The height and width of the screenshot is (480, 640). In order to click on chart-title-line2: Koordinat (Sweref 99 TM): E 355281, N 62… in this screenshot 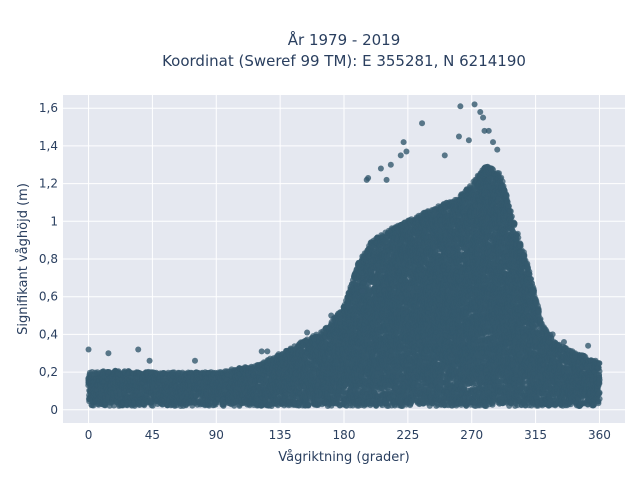, I will do `click(344, 61)`.